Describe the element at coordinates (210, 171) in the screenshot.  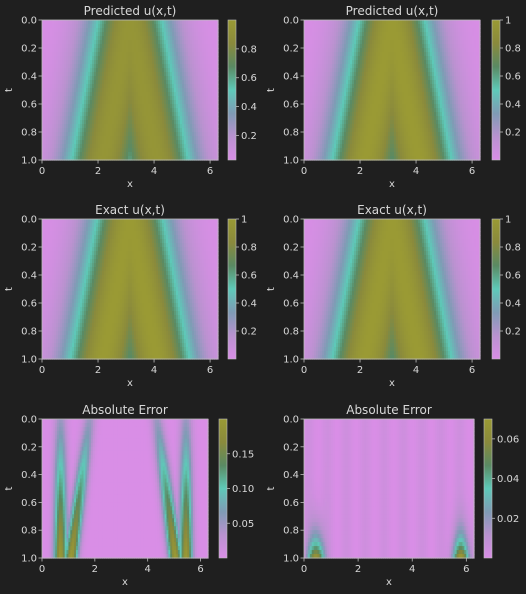
I see `x-tick-label: 6` at that location.